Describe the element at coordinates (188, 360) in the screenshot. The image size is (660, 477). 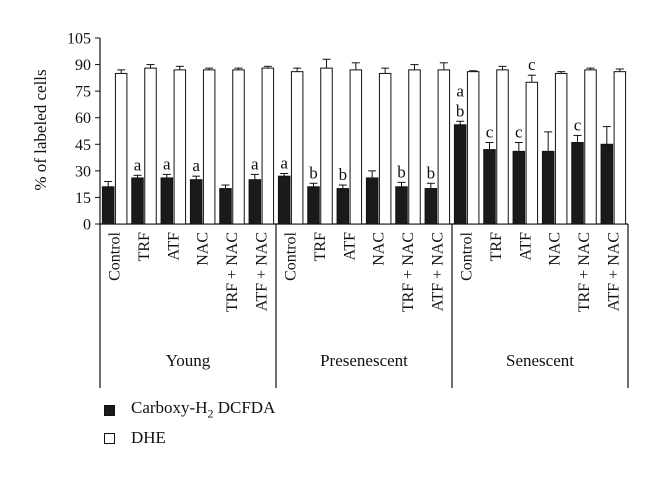
I see `group-label: Young` at that location.